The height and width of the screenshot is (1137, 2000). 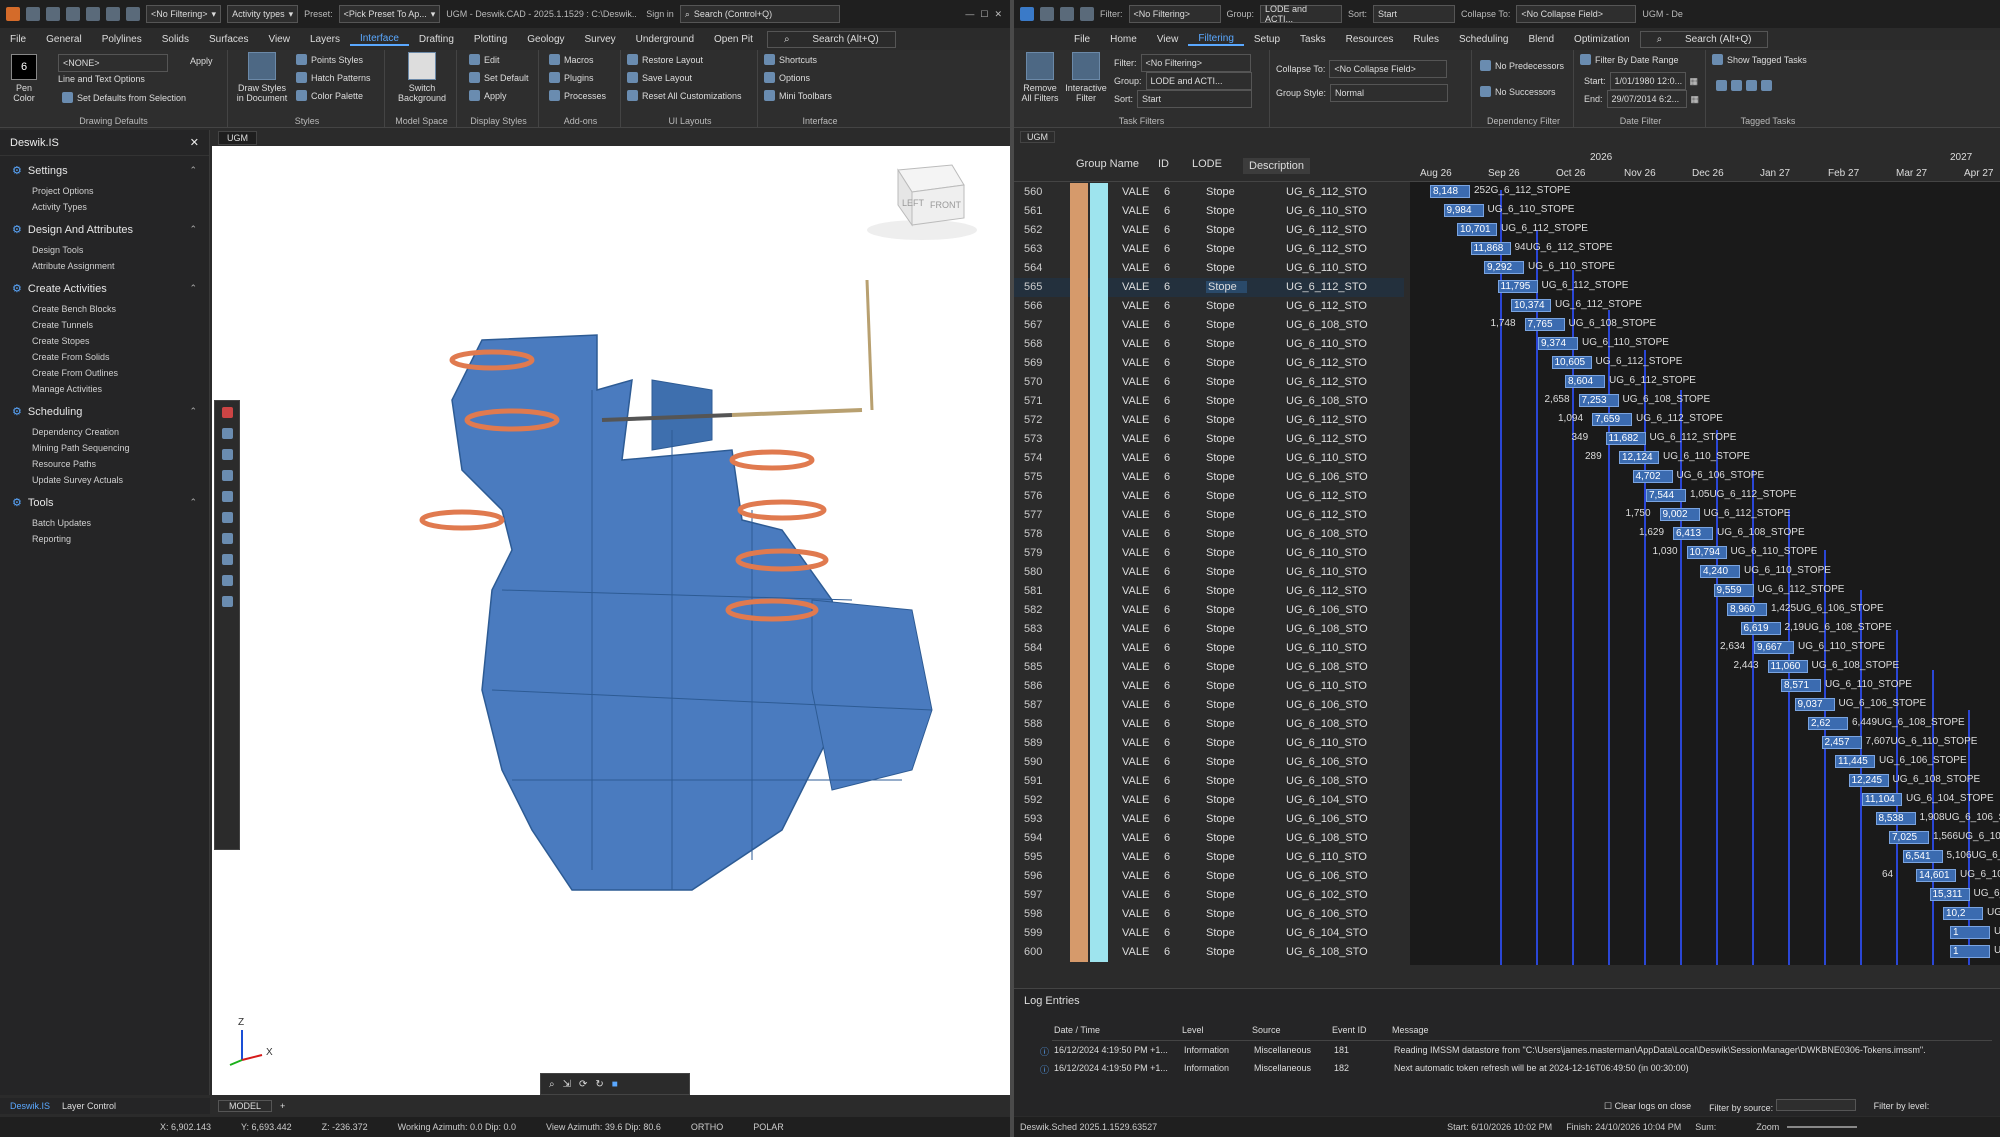 What do you see at coordinates (61, 341) in the screenshot?
I see `section-item: Create Stopes` at bounding box center [61, 341].